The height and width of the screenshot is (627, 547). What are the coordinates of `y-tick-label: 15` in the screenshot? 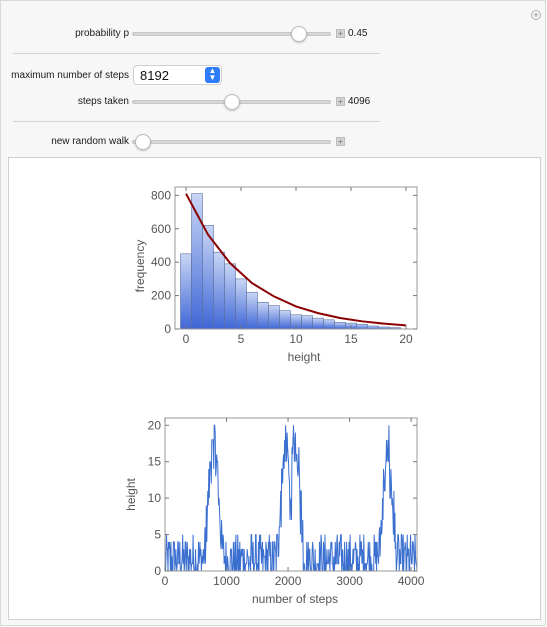 It's located at (155, 462).